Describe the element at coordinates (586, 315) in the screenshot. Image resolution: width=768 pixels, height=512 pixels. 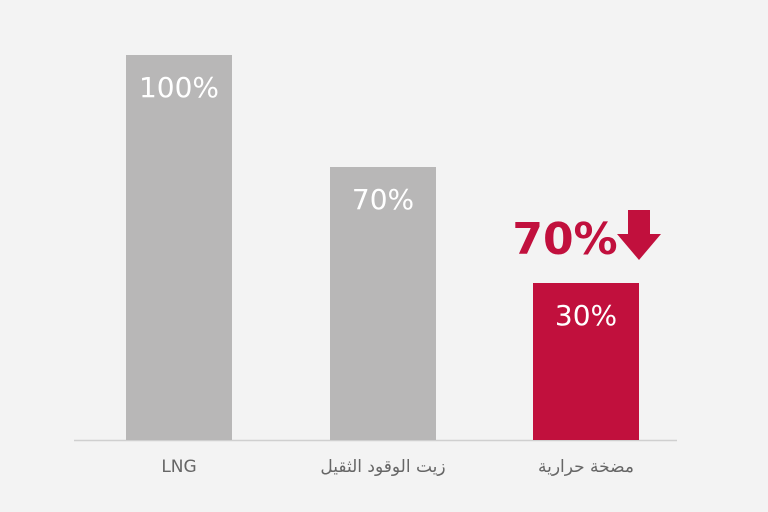
I see `data-label: 30%` at that location.